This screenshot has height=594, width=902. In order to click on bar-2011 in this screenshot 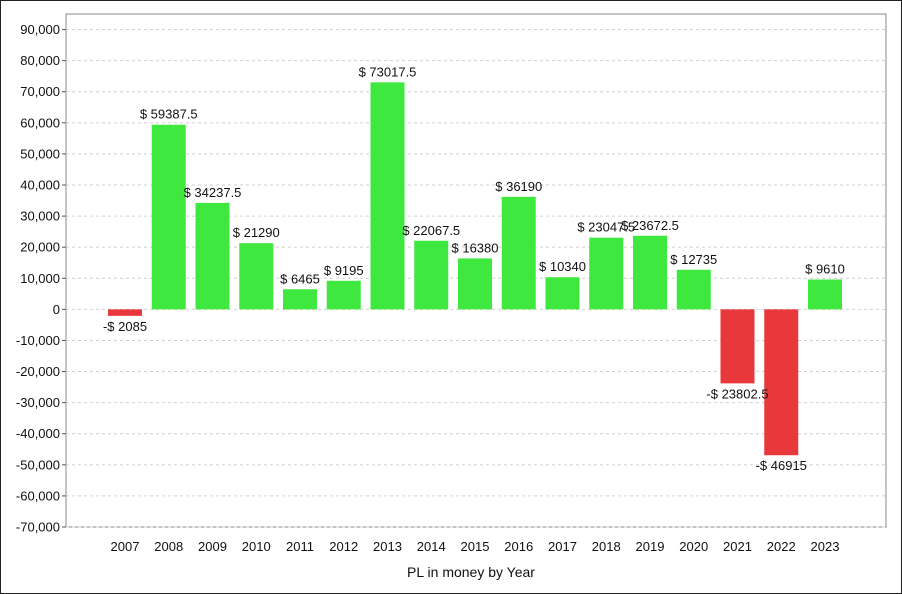, I will do `click(300, 299)`.